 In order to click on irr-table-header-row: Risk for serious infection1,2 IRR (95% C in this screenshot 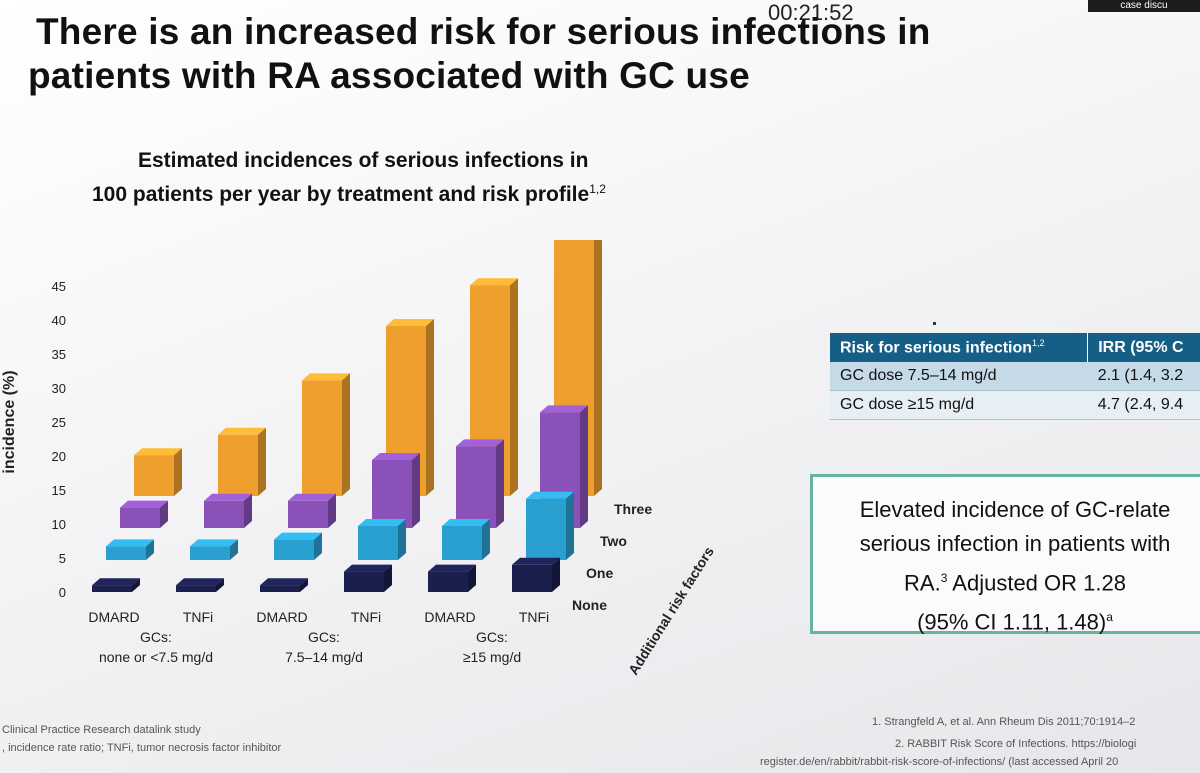, I will do `click(1015, 348)`.